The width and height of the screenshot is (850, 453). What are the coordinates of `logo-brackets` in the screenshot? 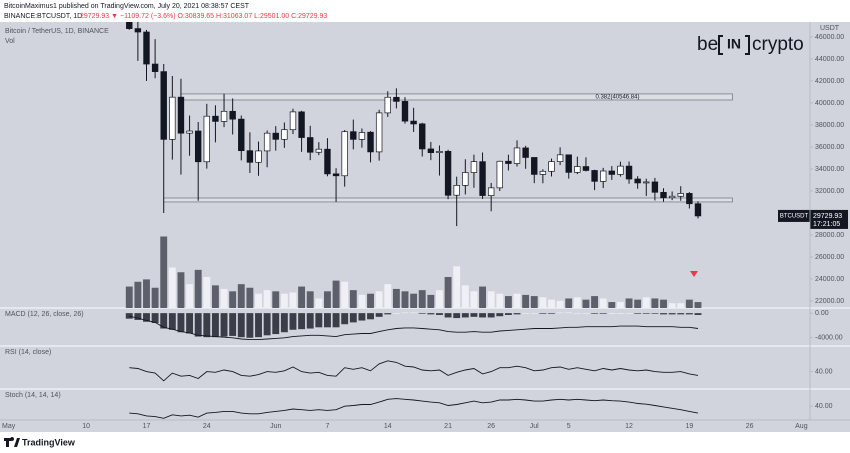 It's located at (734, 45).